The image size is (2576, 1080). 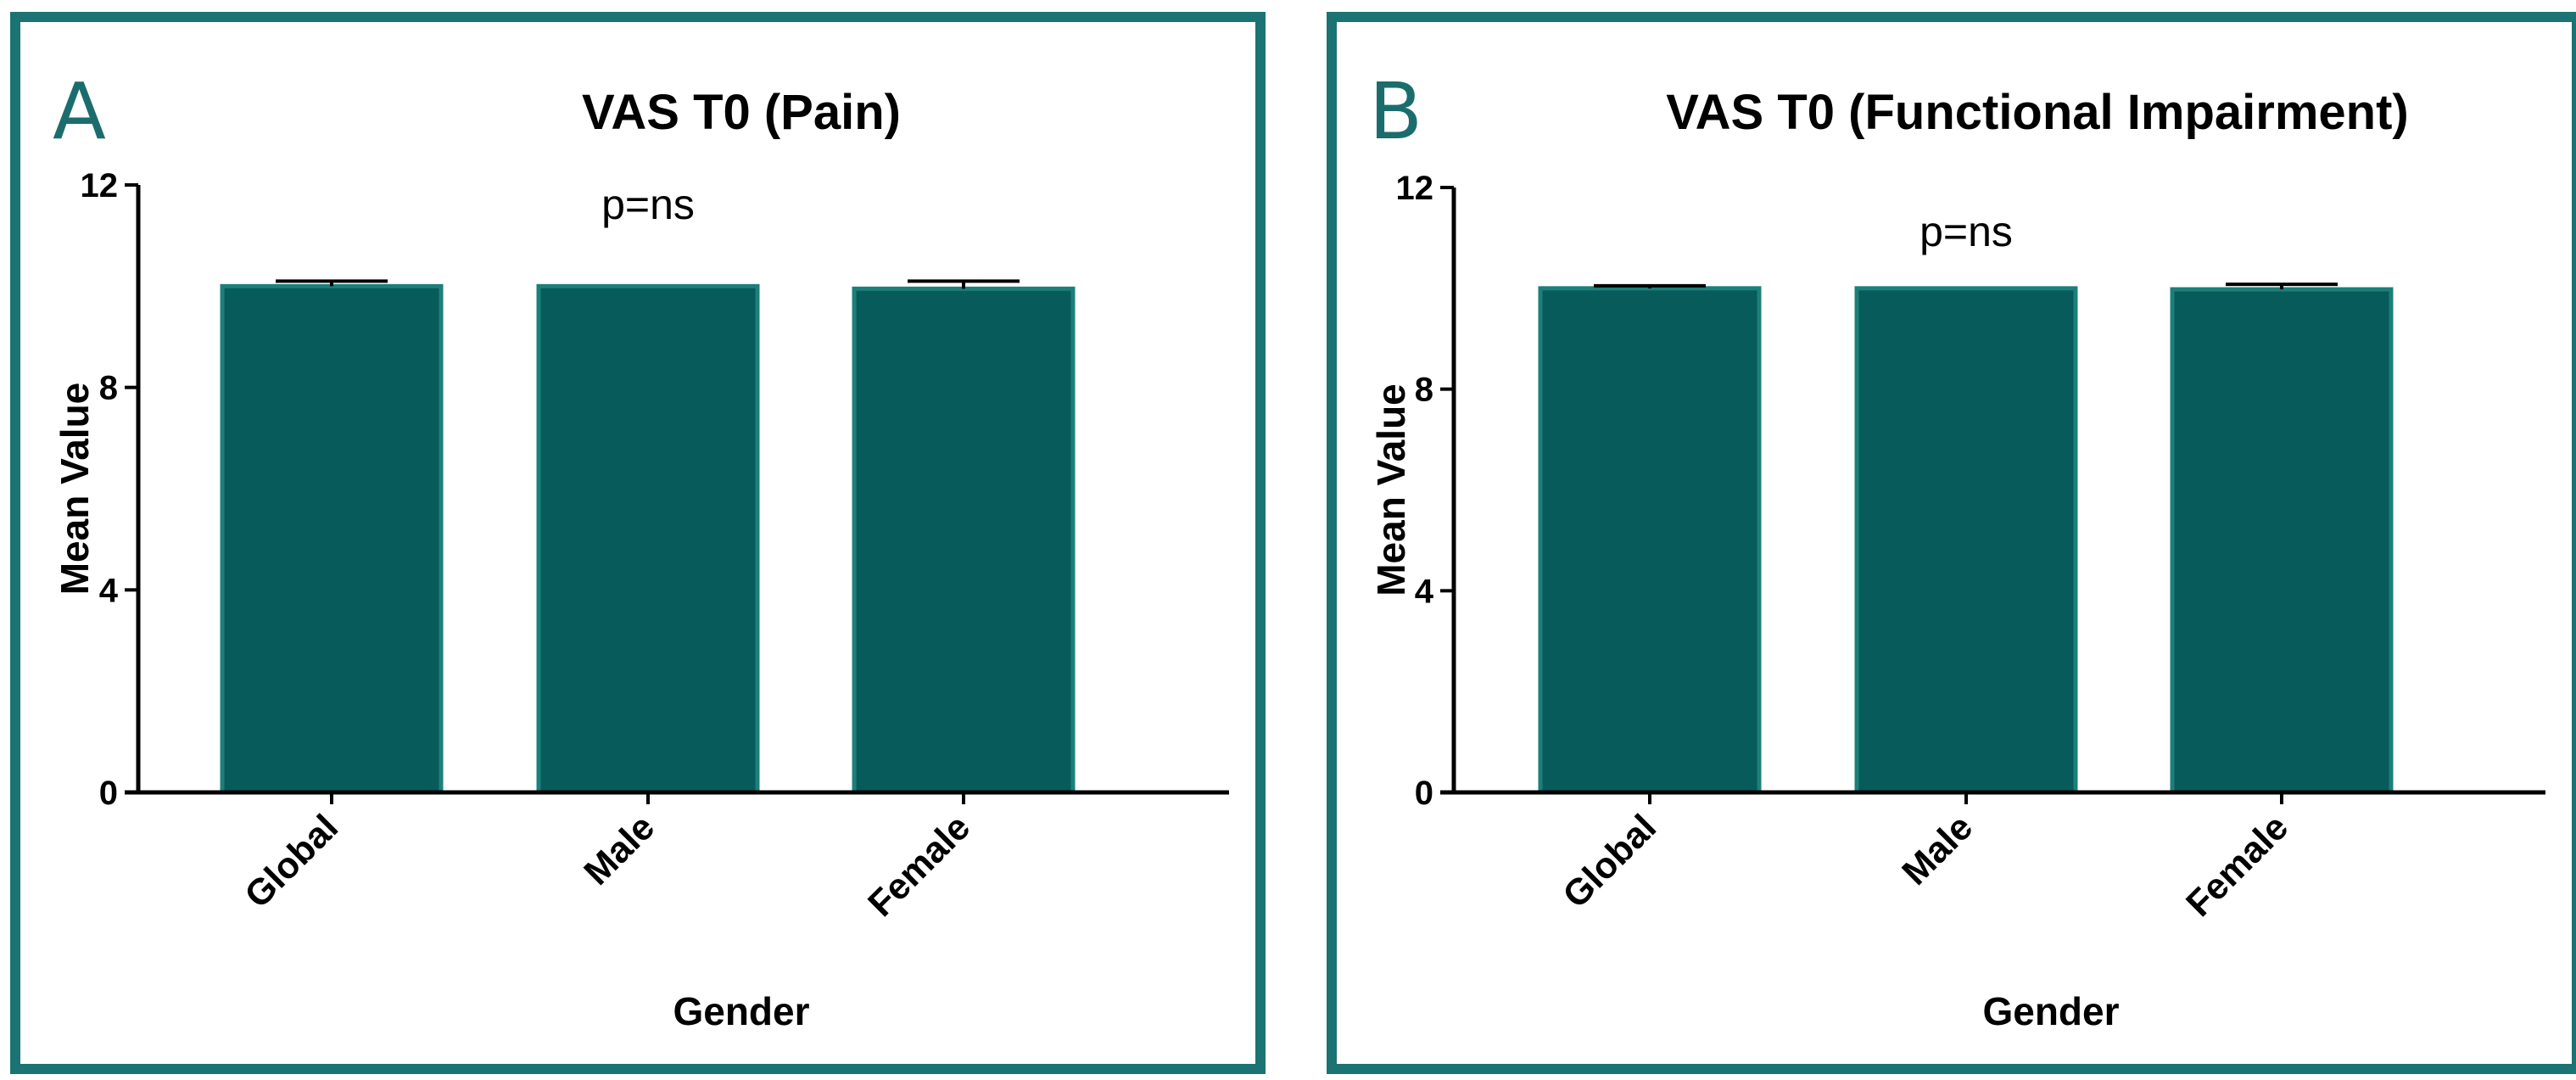 I want to click on panel-letter: A, so click(x=79, y=112).